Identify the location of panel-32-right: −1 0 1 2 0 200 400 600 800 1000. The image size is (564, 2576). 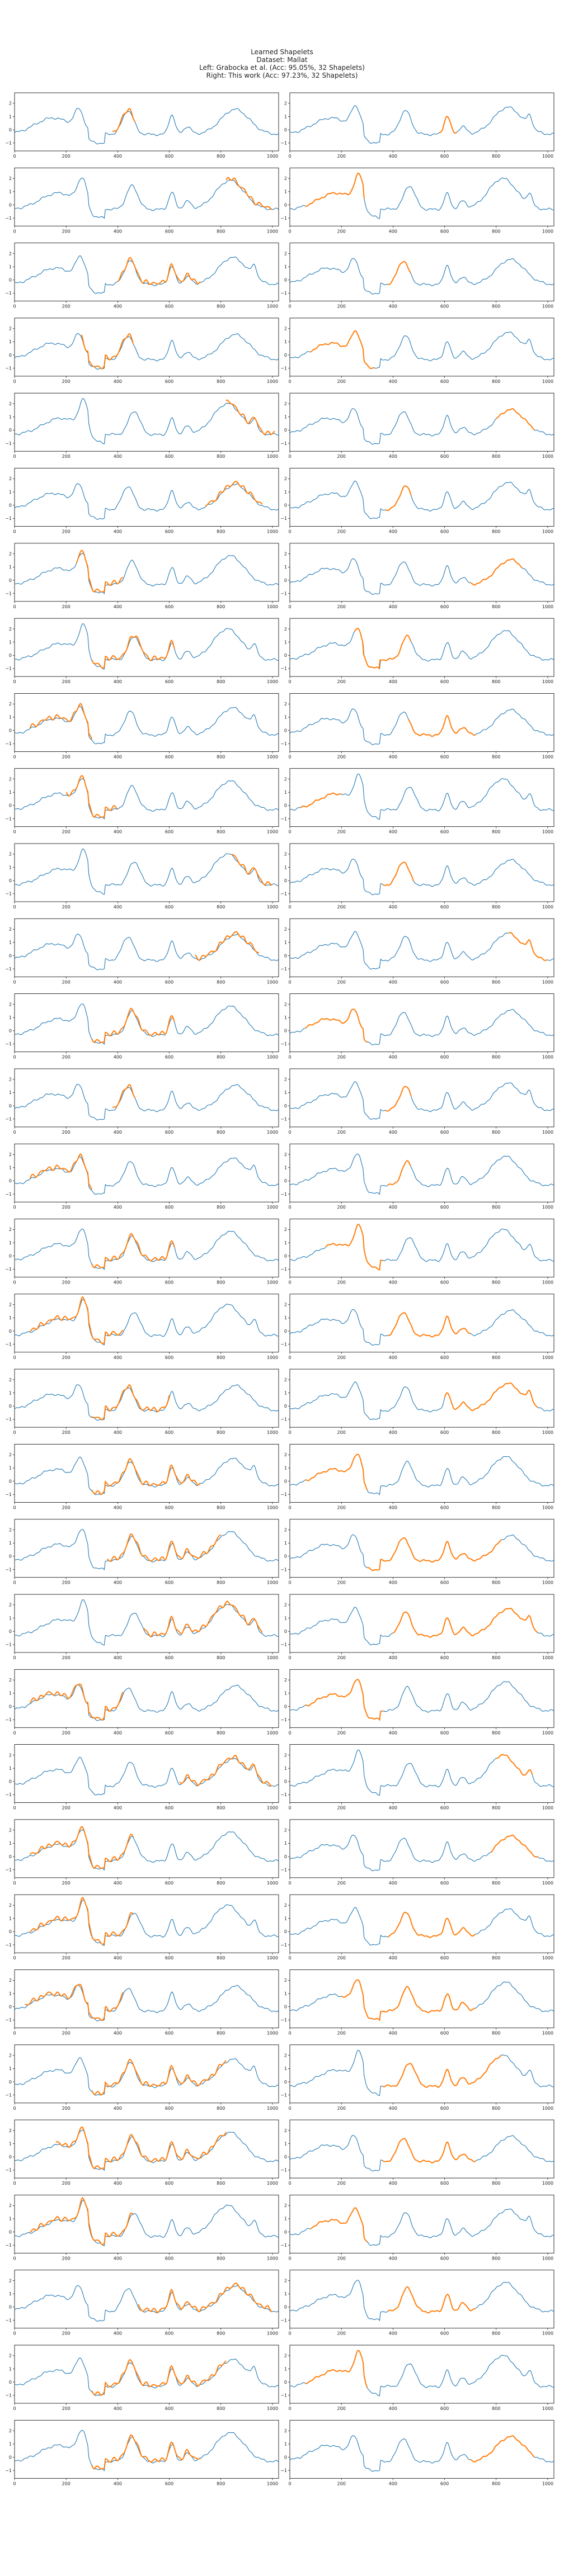
(417, 2452).